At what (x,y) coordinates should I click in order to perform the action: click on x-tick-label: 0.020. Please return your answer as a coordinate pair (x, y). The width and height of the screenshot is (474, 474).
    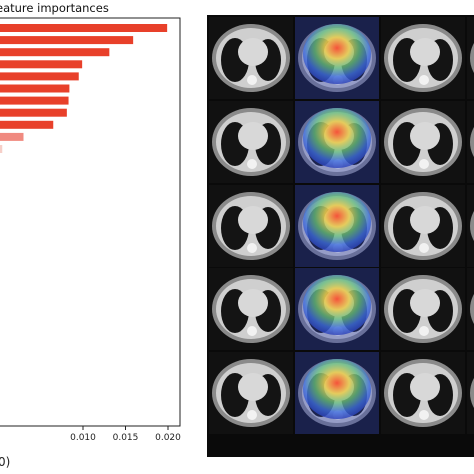
    Looking at the image, I should click on (168, 438).